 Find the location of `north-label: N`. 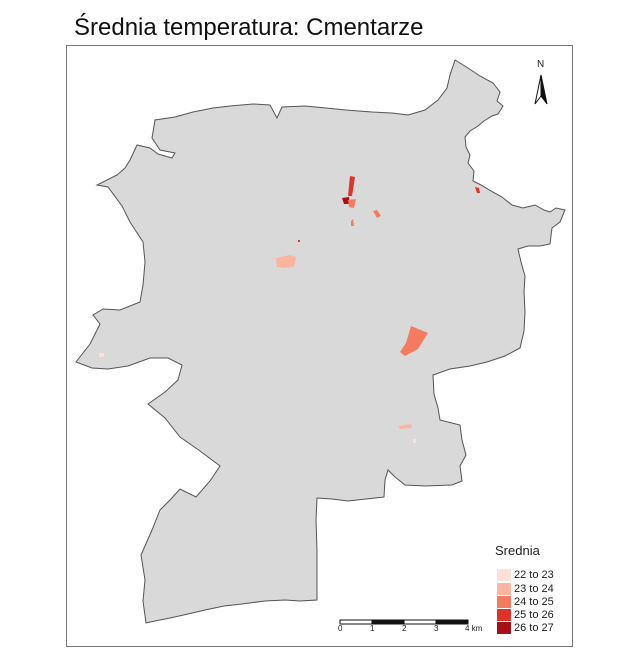

north-label: N is located at coordinates (541, 64).